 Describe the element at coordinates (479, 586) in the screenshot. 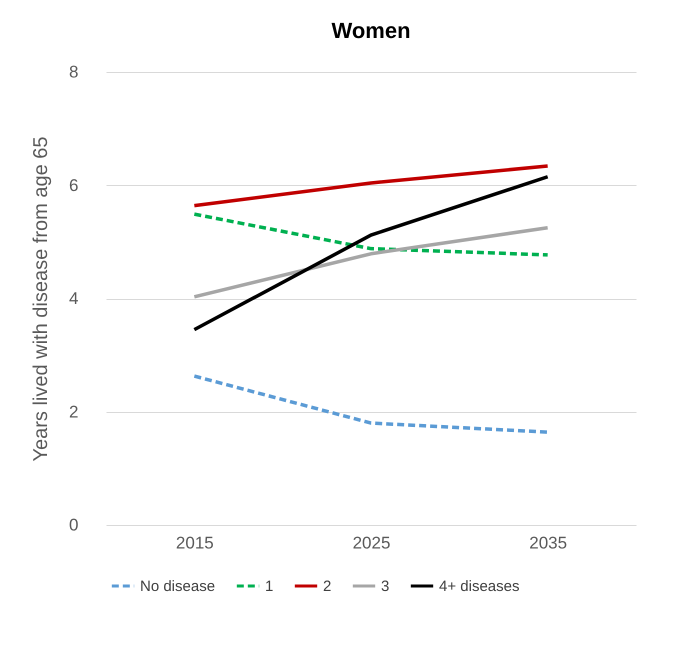

I see `legend-label: 4+ diseases` at that location.